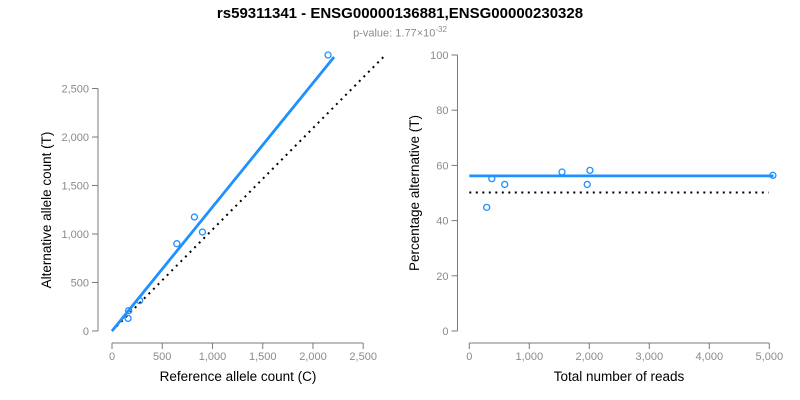 The height and width of the screenshot is (400, 800). I want to click on right-y-tick-label: 80, so click(442, 111).